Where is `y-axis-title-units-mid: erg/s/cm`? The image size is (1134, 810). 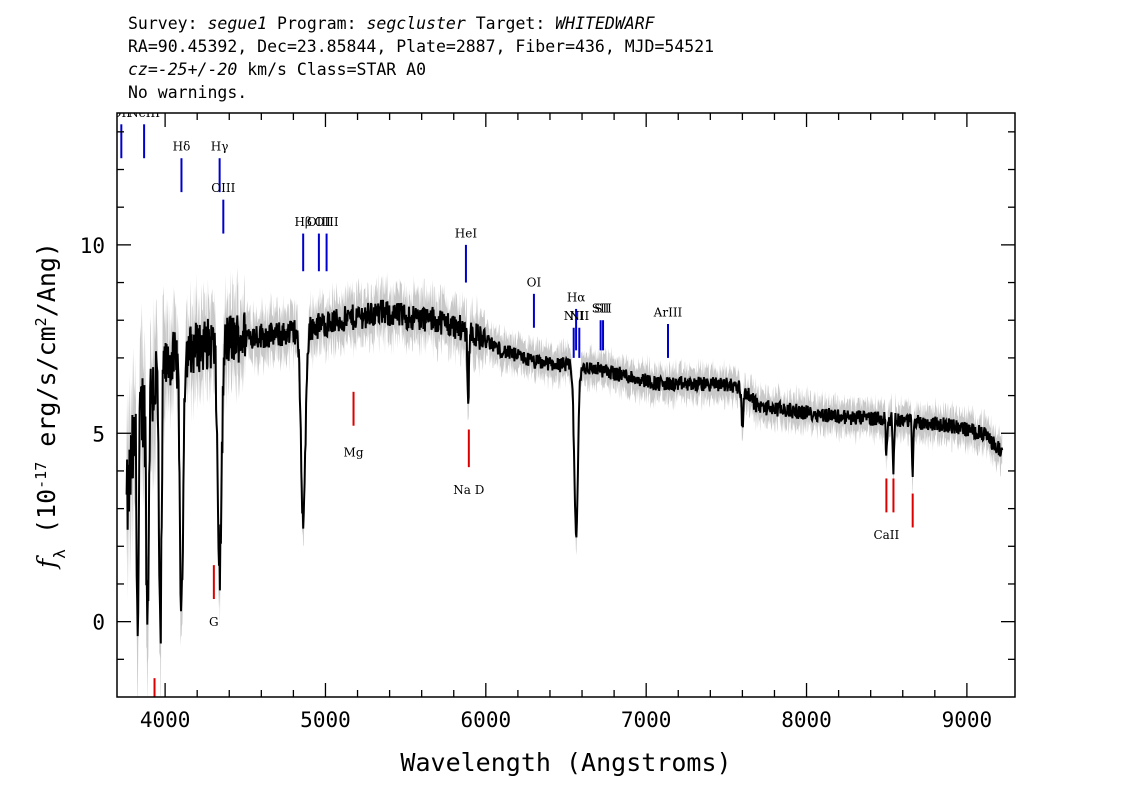
y-axis-title-units-mid: erg/s/cm is located at coordinates (46, 393).